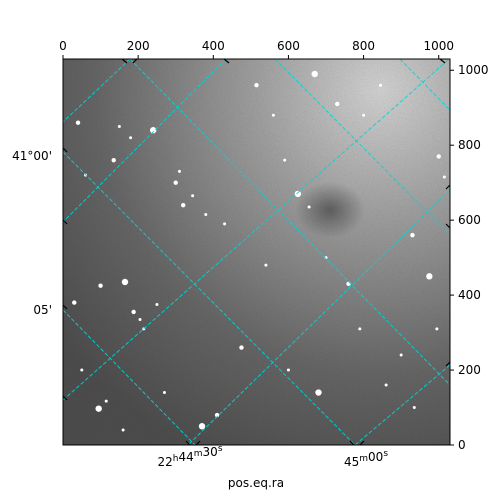 This screenshot has height=504, width=500. Describe the element at coordinates (469, 370) in the screenshot. I see `y-tick-label-1: 200` at that location.